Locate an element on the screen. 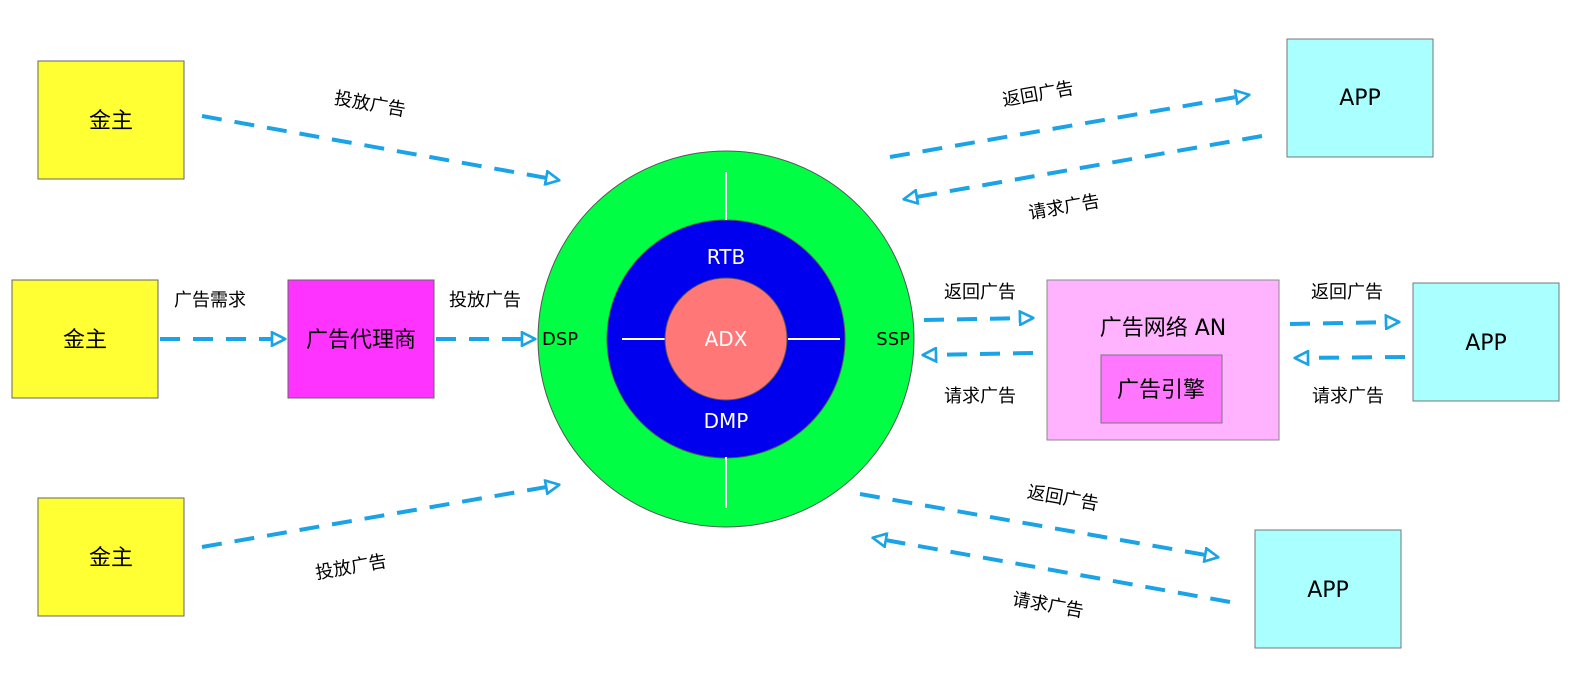  ad-network-label: 广告网络 AN is located at coordinates (1163, 328).